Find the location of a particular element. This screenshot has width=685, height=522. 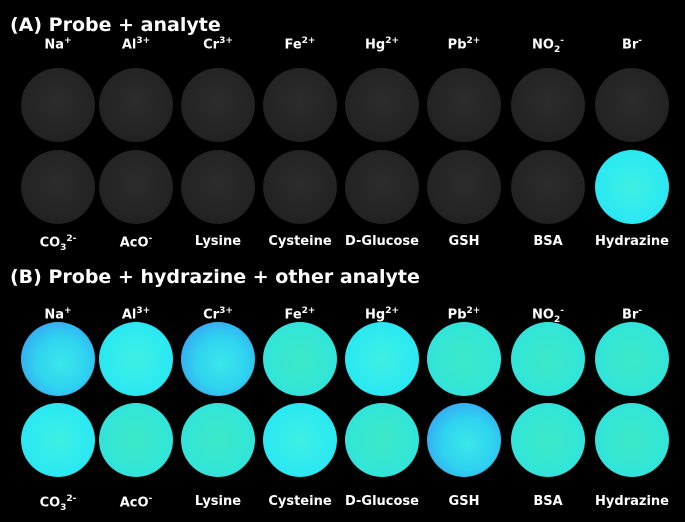

panel-a-top-label-6: Pb2+ is located at coordinates (464, 44).